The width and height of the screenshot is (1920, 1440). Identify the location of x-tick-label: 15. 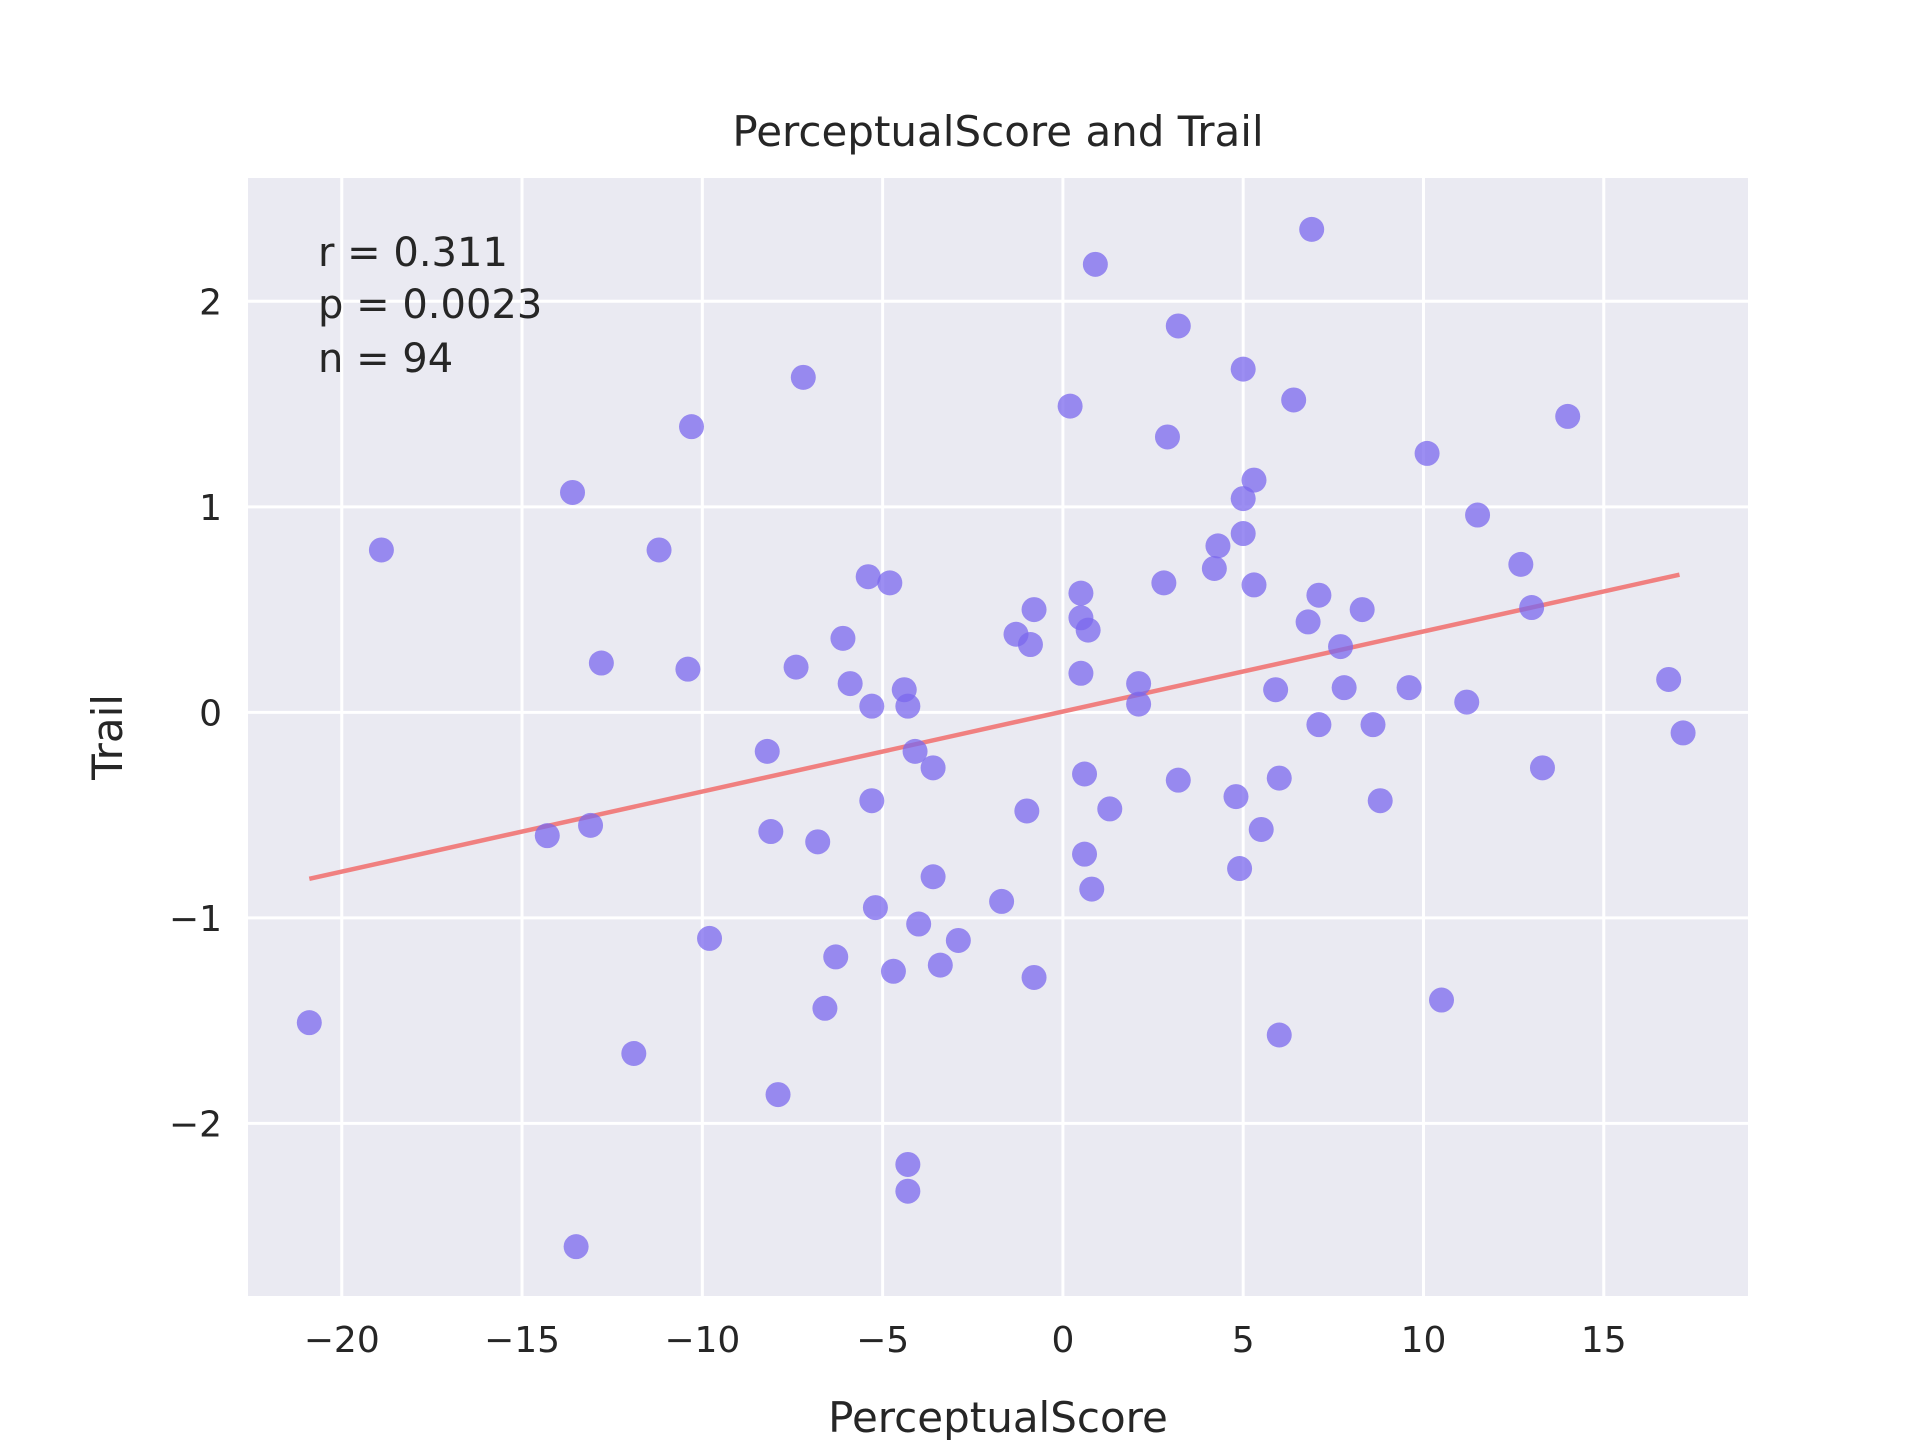
(1604, 1340).